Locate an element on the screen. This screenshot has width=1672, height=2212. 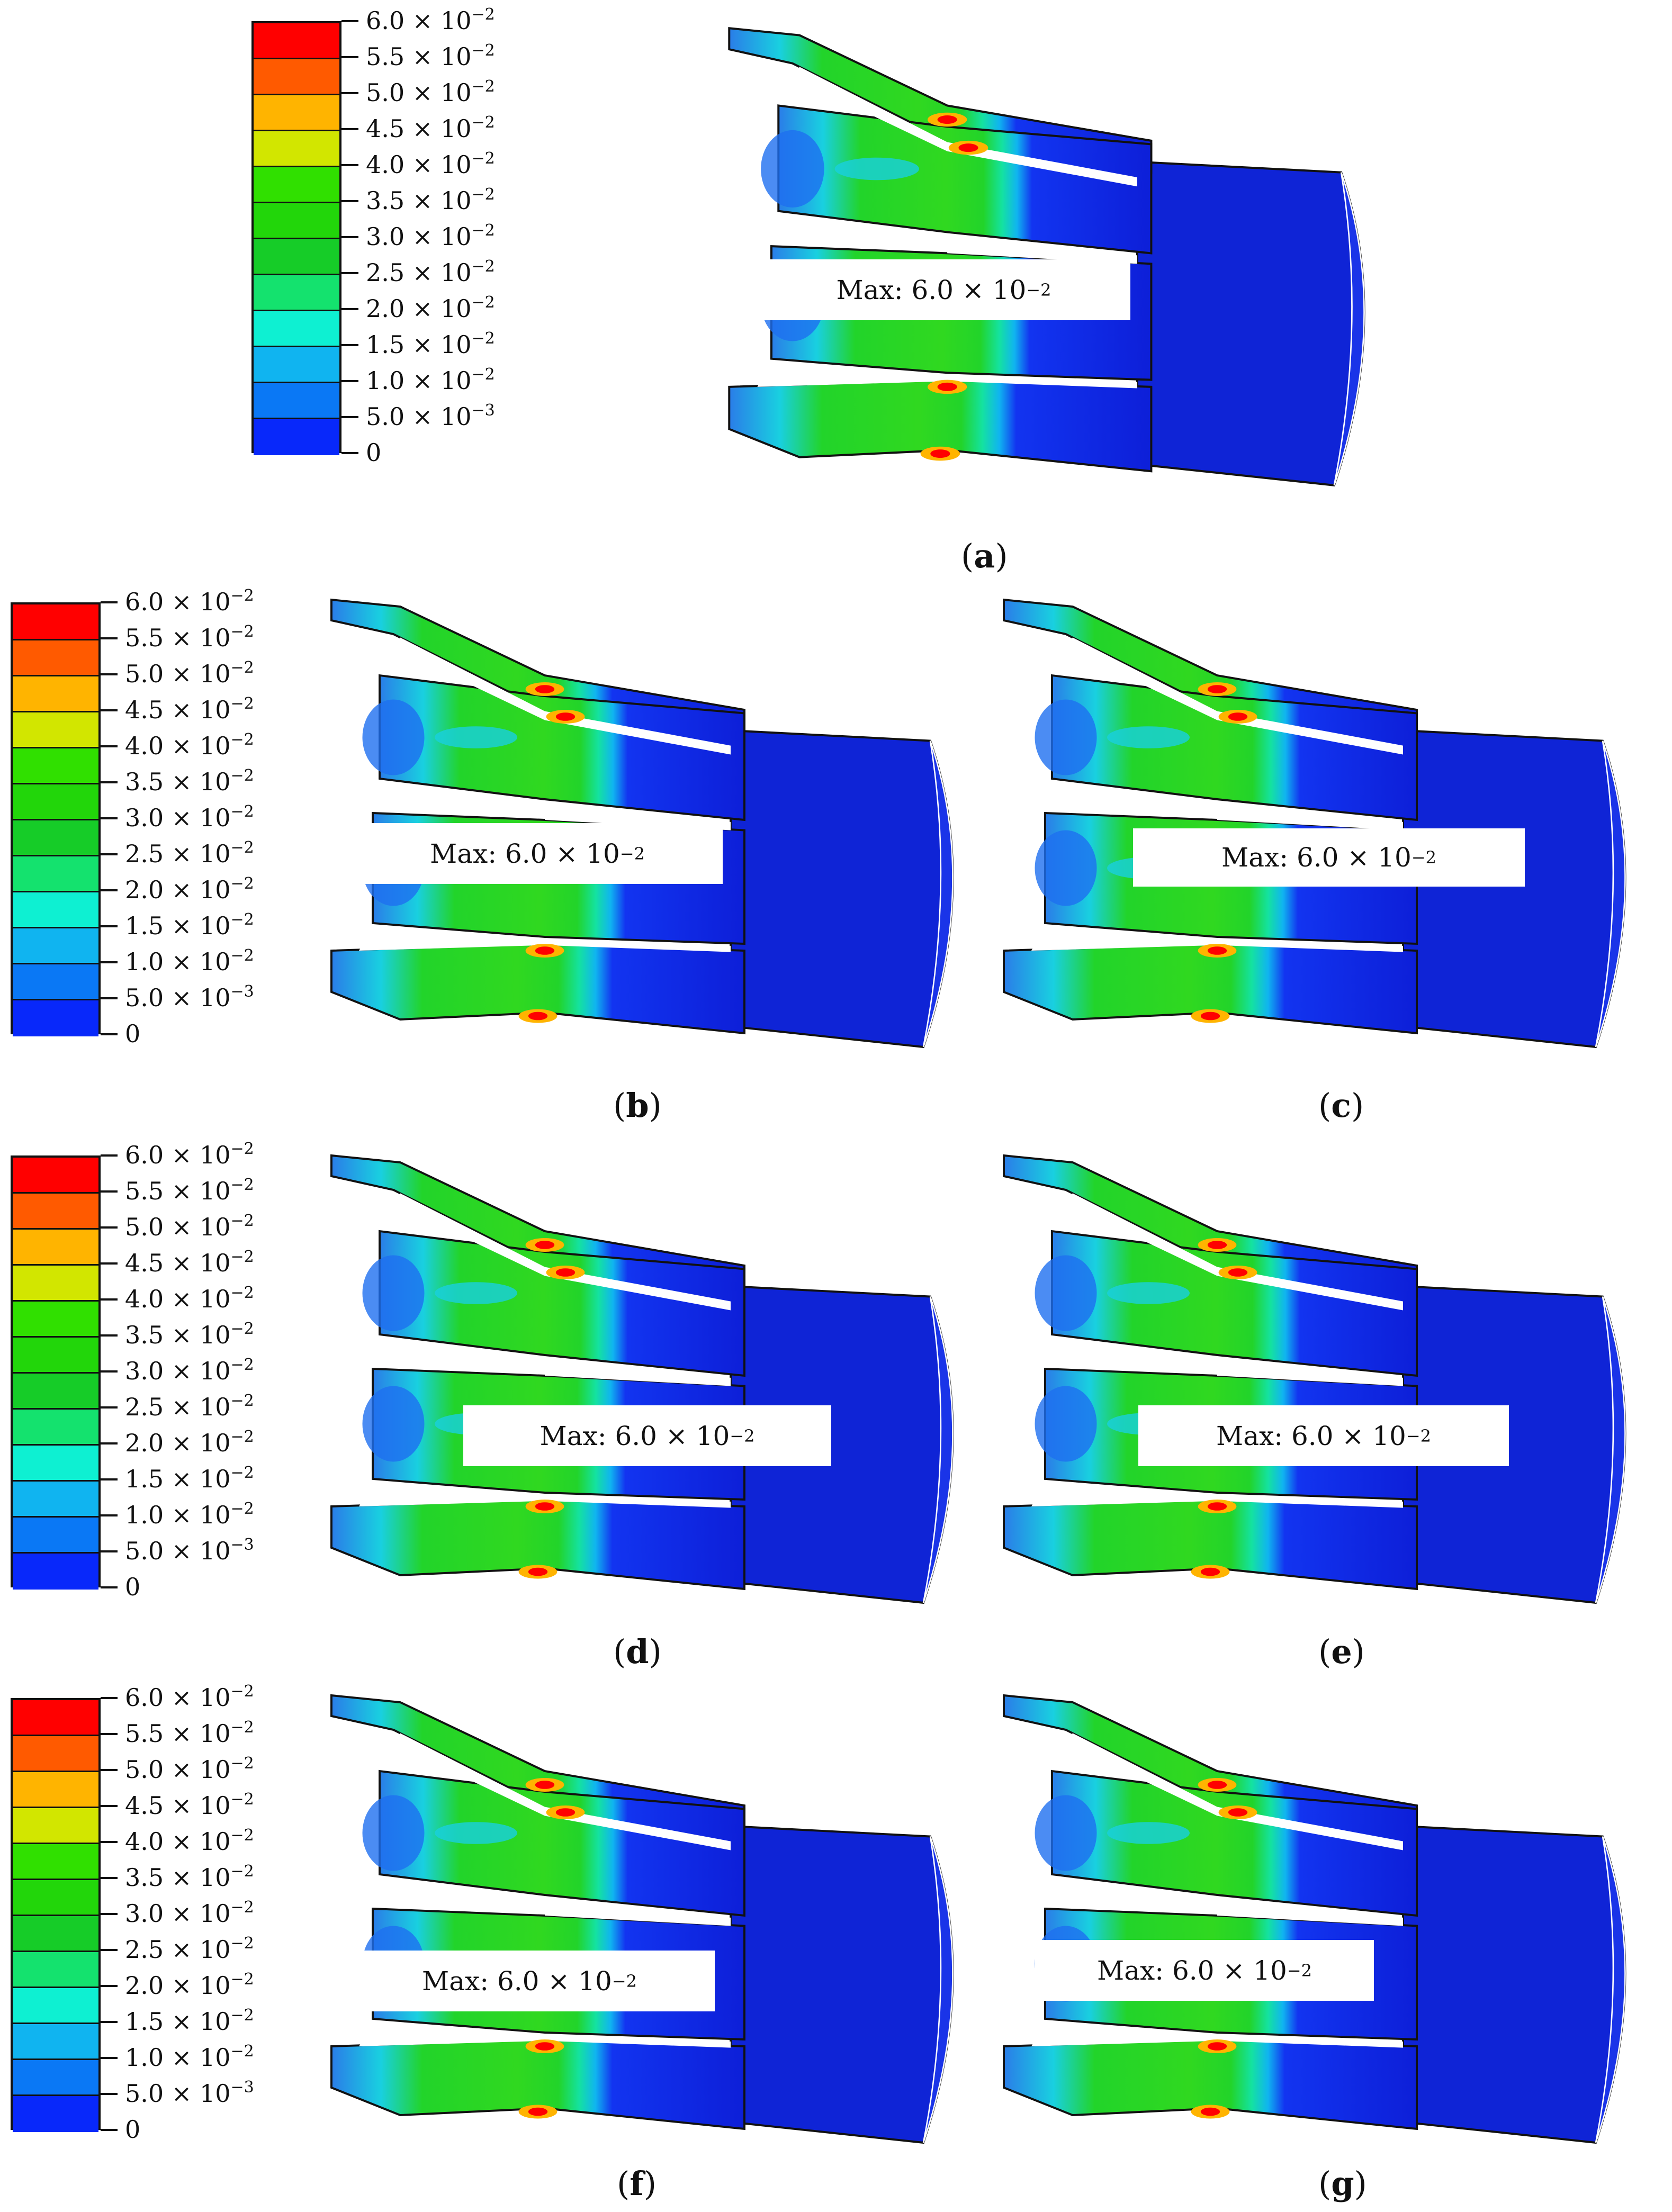
legend-label-base: 5.0 × 10 is located at coordinates (178, 1769).